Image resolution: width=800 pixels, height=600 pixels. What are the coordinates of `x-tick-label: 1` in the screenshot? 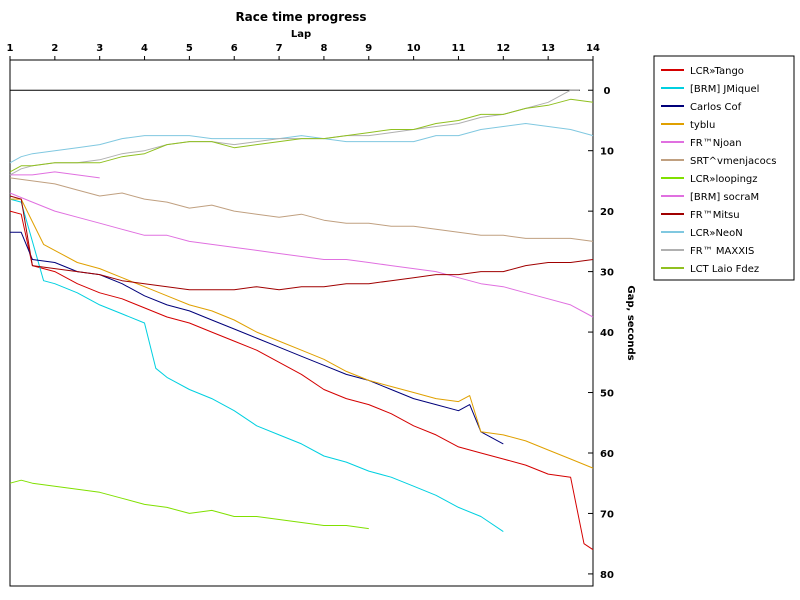 It's located at (10, 48).